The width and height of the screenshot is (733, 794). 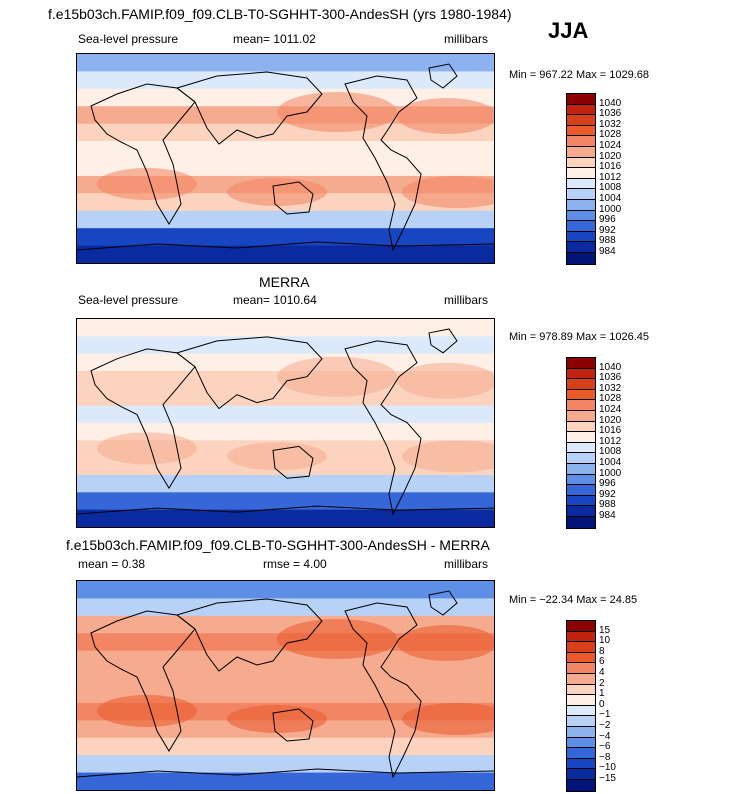 I want to click on colorbar-tick-label: −15, so click(x=607, y=778).